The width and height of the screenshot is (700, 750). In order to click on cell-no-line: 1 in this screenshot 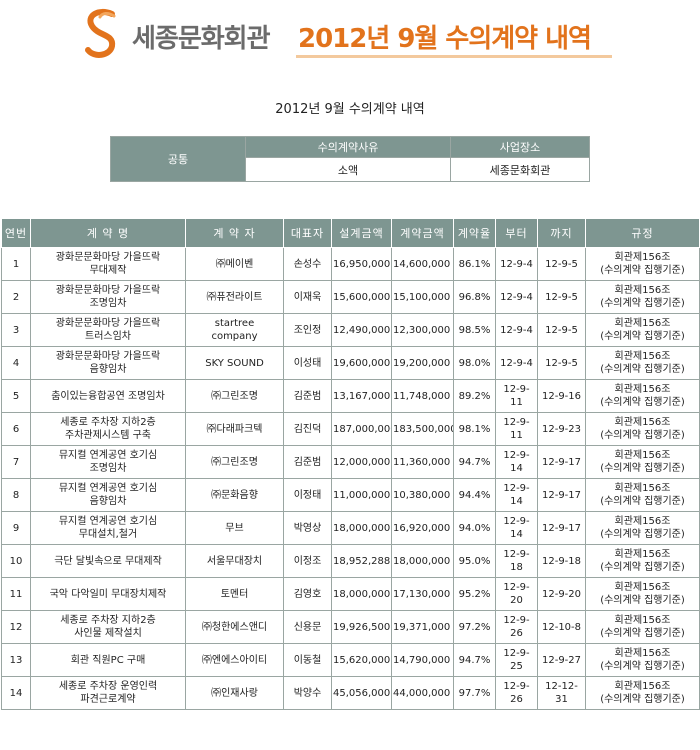, I will do `click(16, 264)`.